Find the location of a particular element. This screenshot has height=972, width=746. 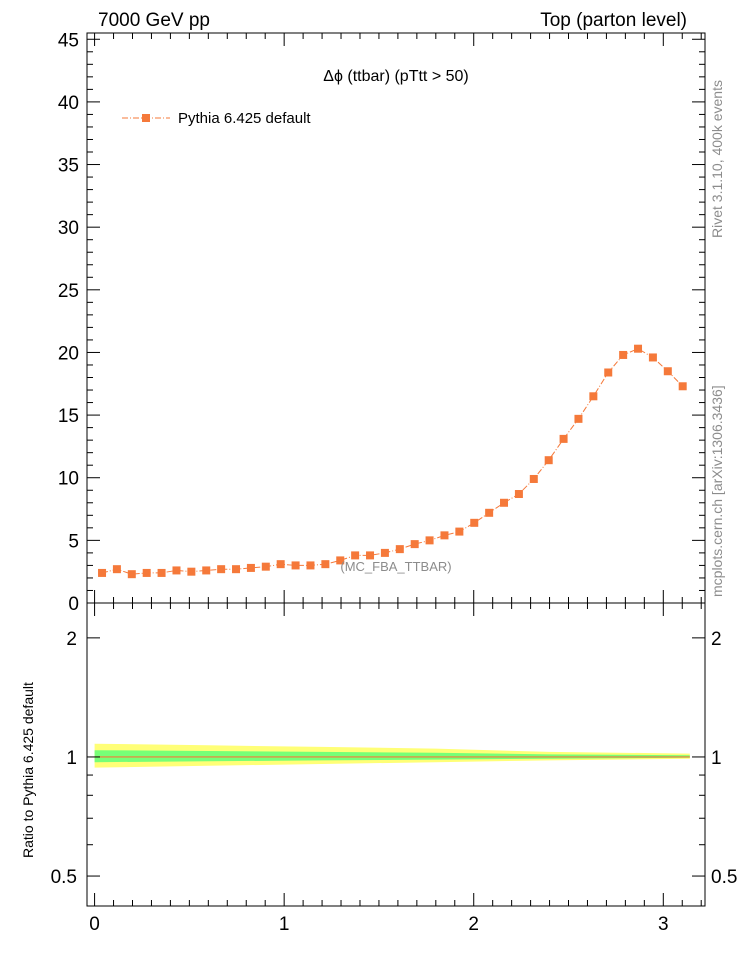

chart-title: Δϕ (ttbar) (pTtt > 50) is located at coordinates (395, 76).